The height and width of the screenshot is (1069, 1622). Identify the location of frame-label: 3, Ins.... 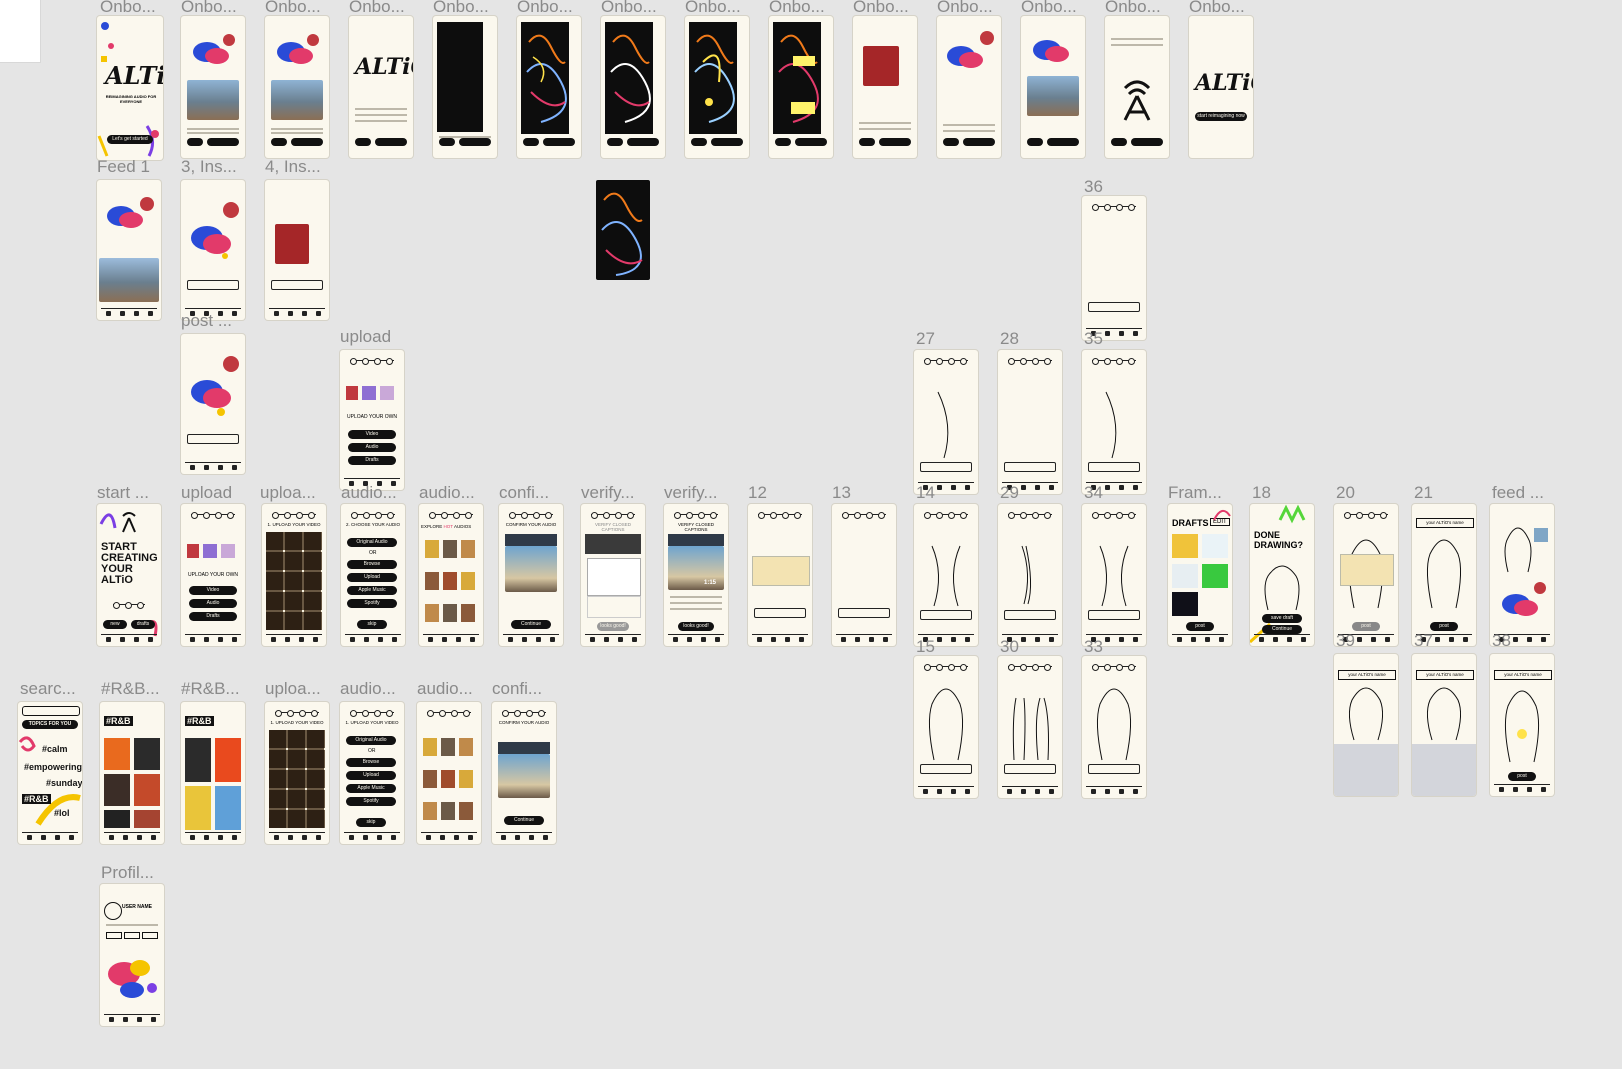
(209, 166).